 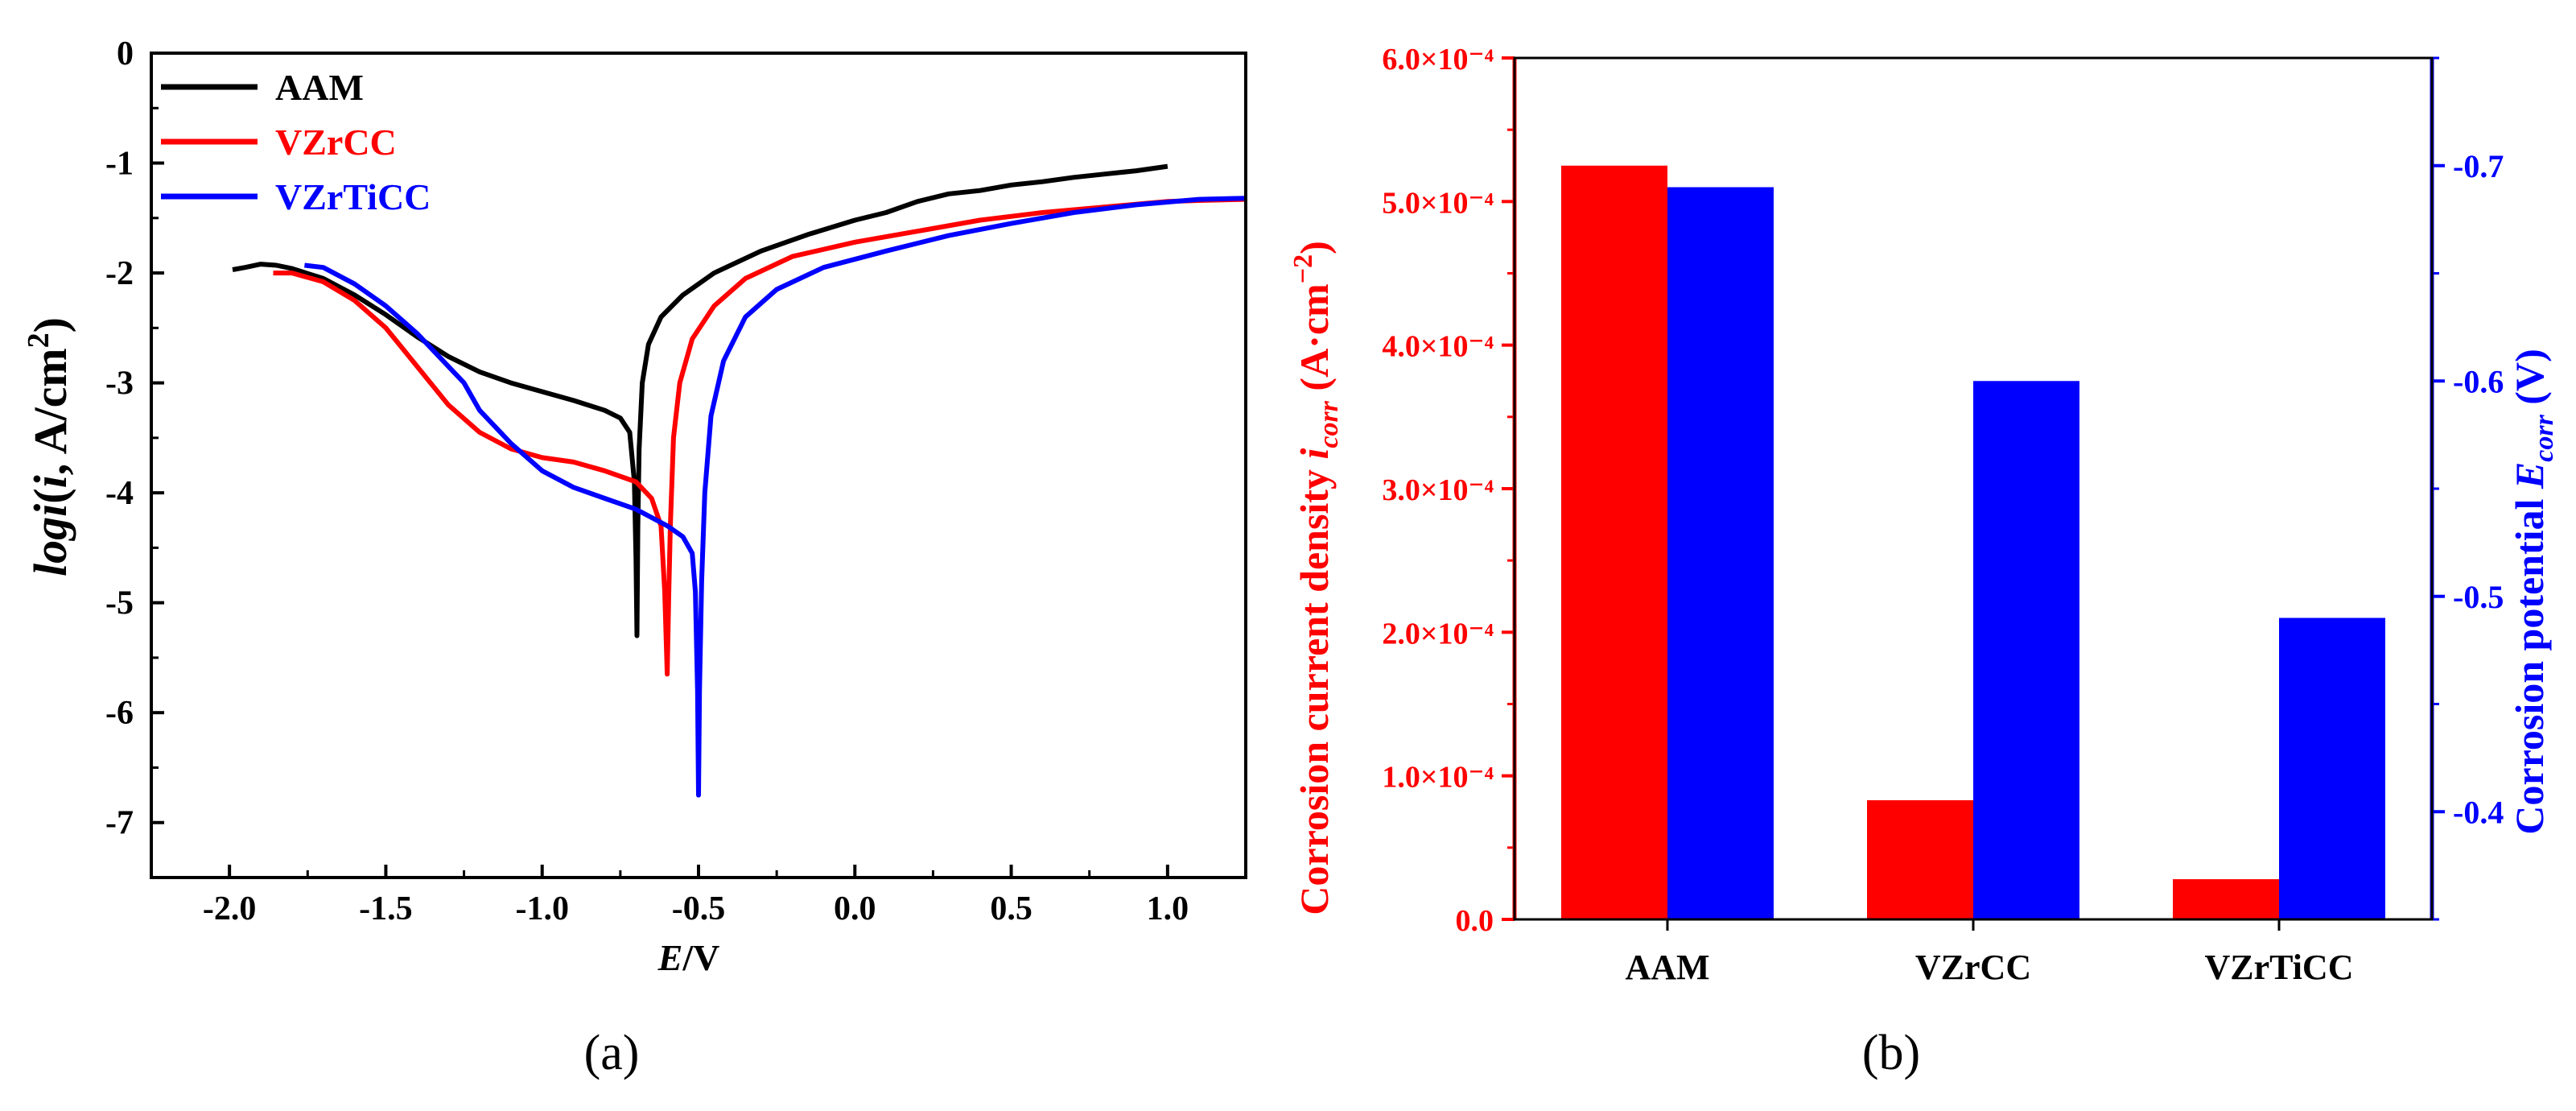 What do you see at coordinates (319, 87) in the screenshot?
I see `legend-label-aam: AAM` at bounding box center [319, 87].